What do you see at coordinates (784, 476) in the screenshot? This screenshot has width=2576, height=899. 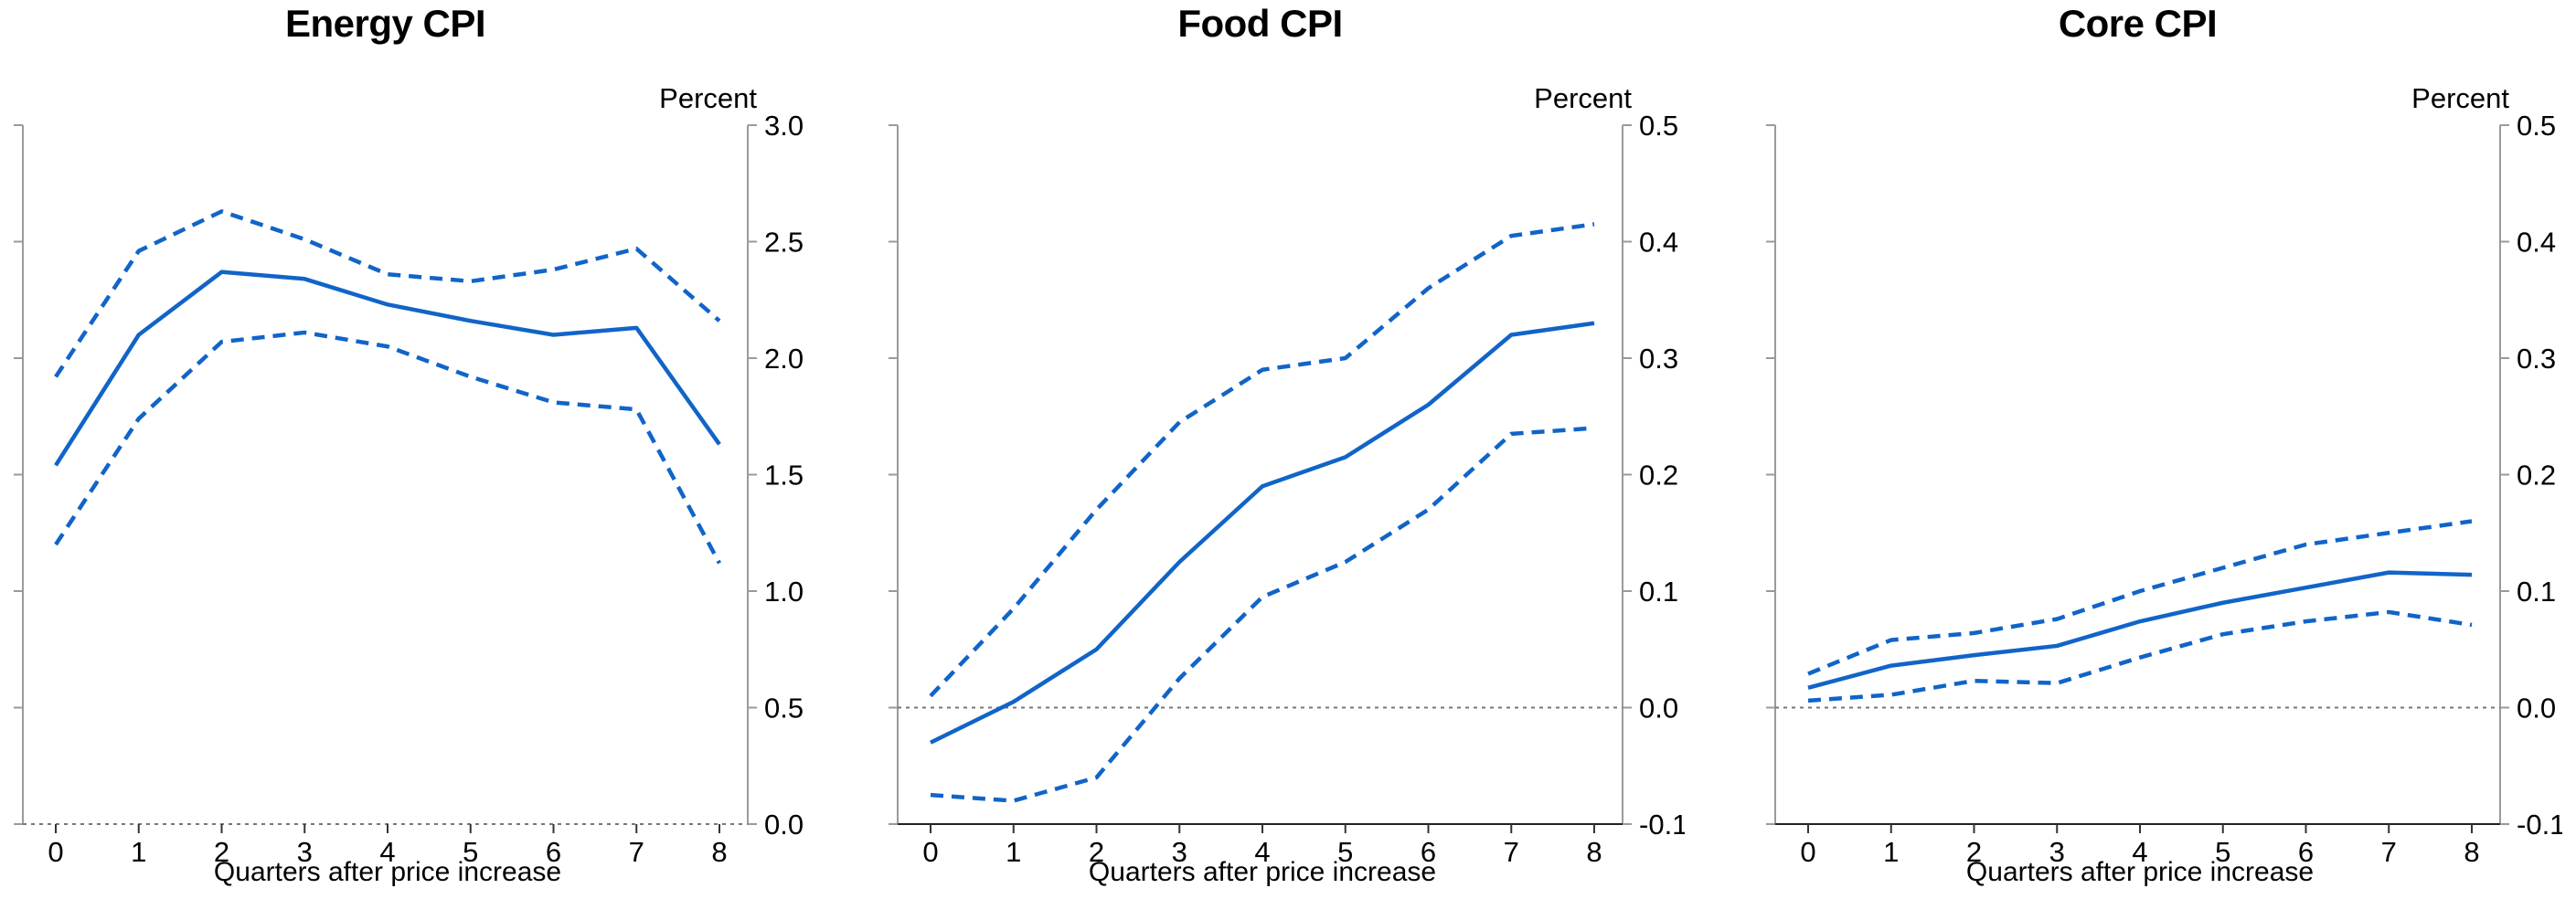 I see `y-tick-label: 1.5` at bounding box center [784, 476].